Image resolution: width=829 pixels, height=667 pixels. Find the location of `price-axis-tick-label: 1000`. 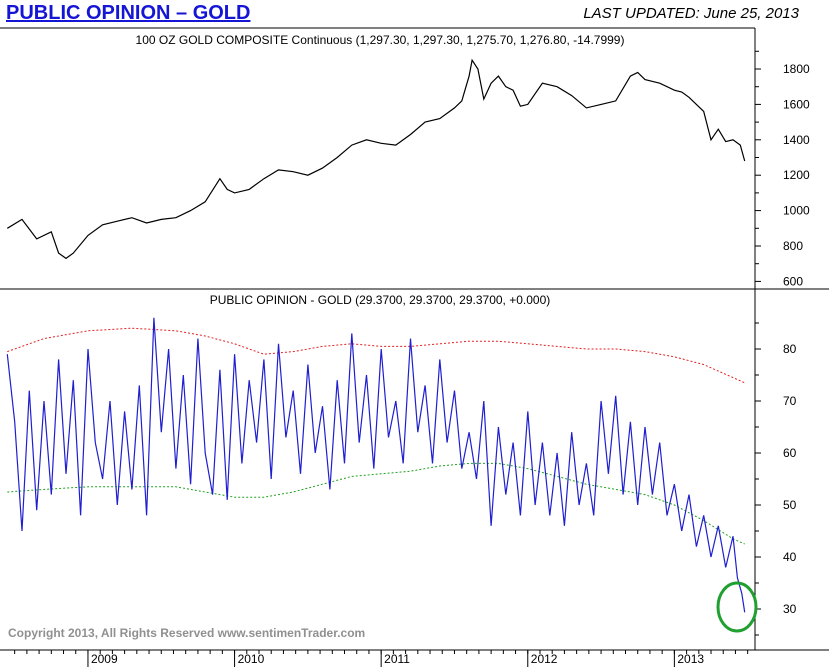

price-axis-tick-label: 1000 is located at coordinates (796, 211).